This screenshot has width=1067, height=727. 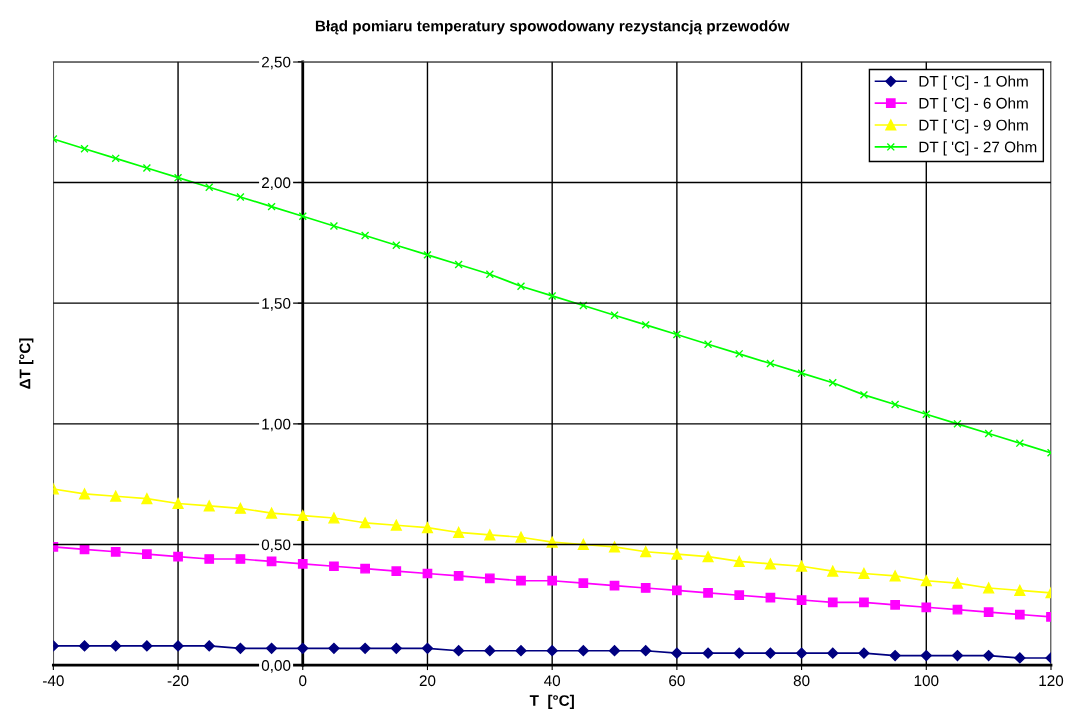 I want to click on x-tick-label: -40, so click(x=53, y=681).